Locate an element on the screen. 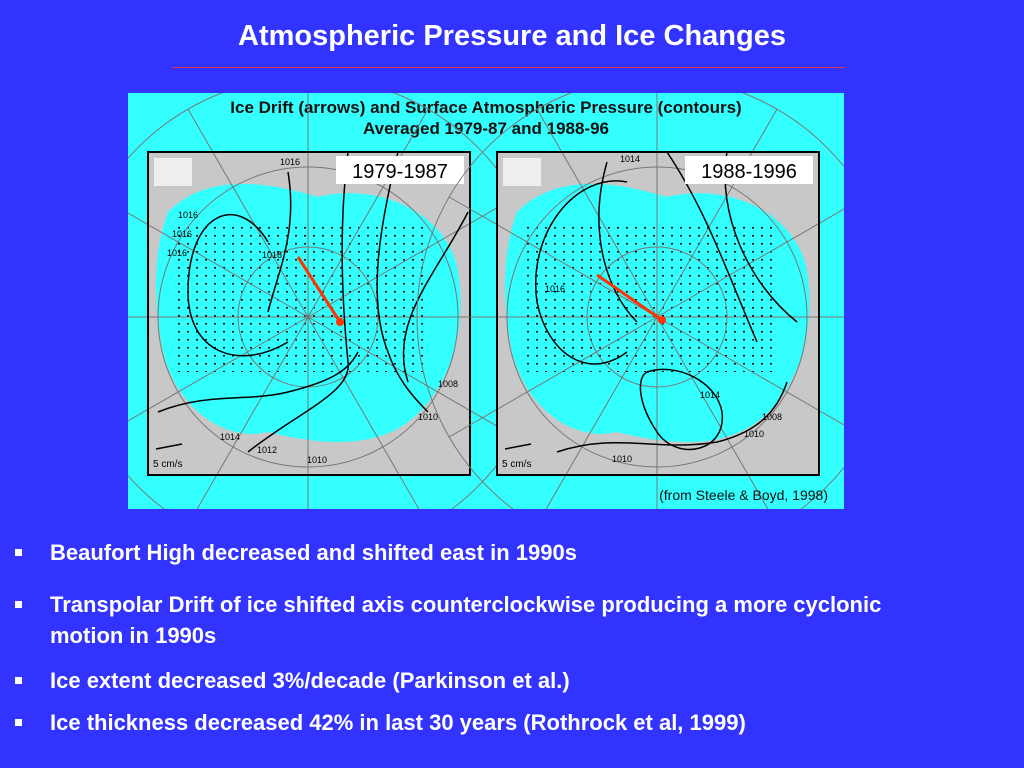  figure-credit: (from Steele & Boyd, 1998) is located at coordinates (743, 495).